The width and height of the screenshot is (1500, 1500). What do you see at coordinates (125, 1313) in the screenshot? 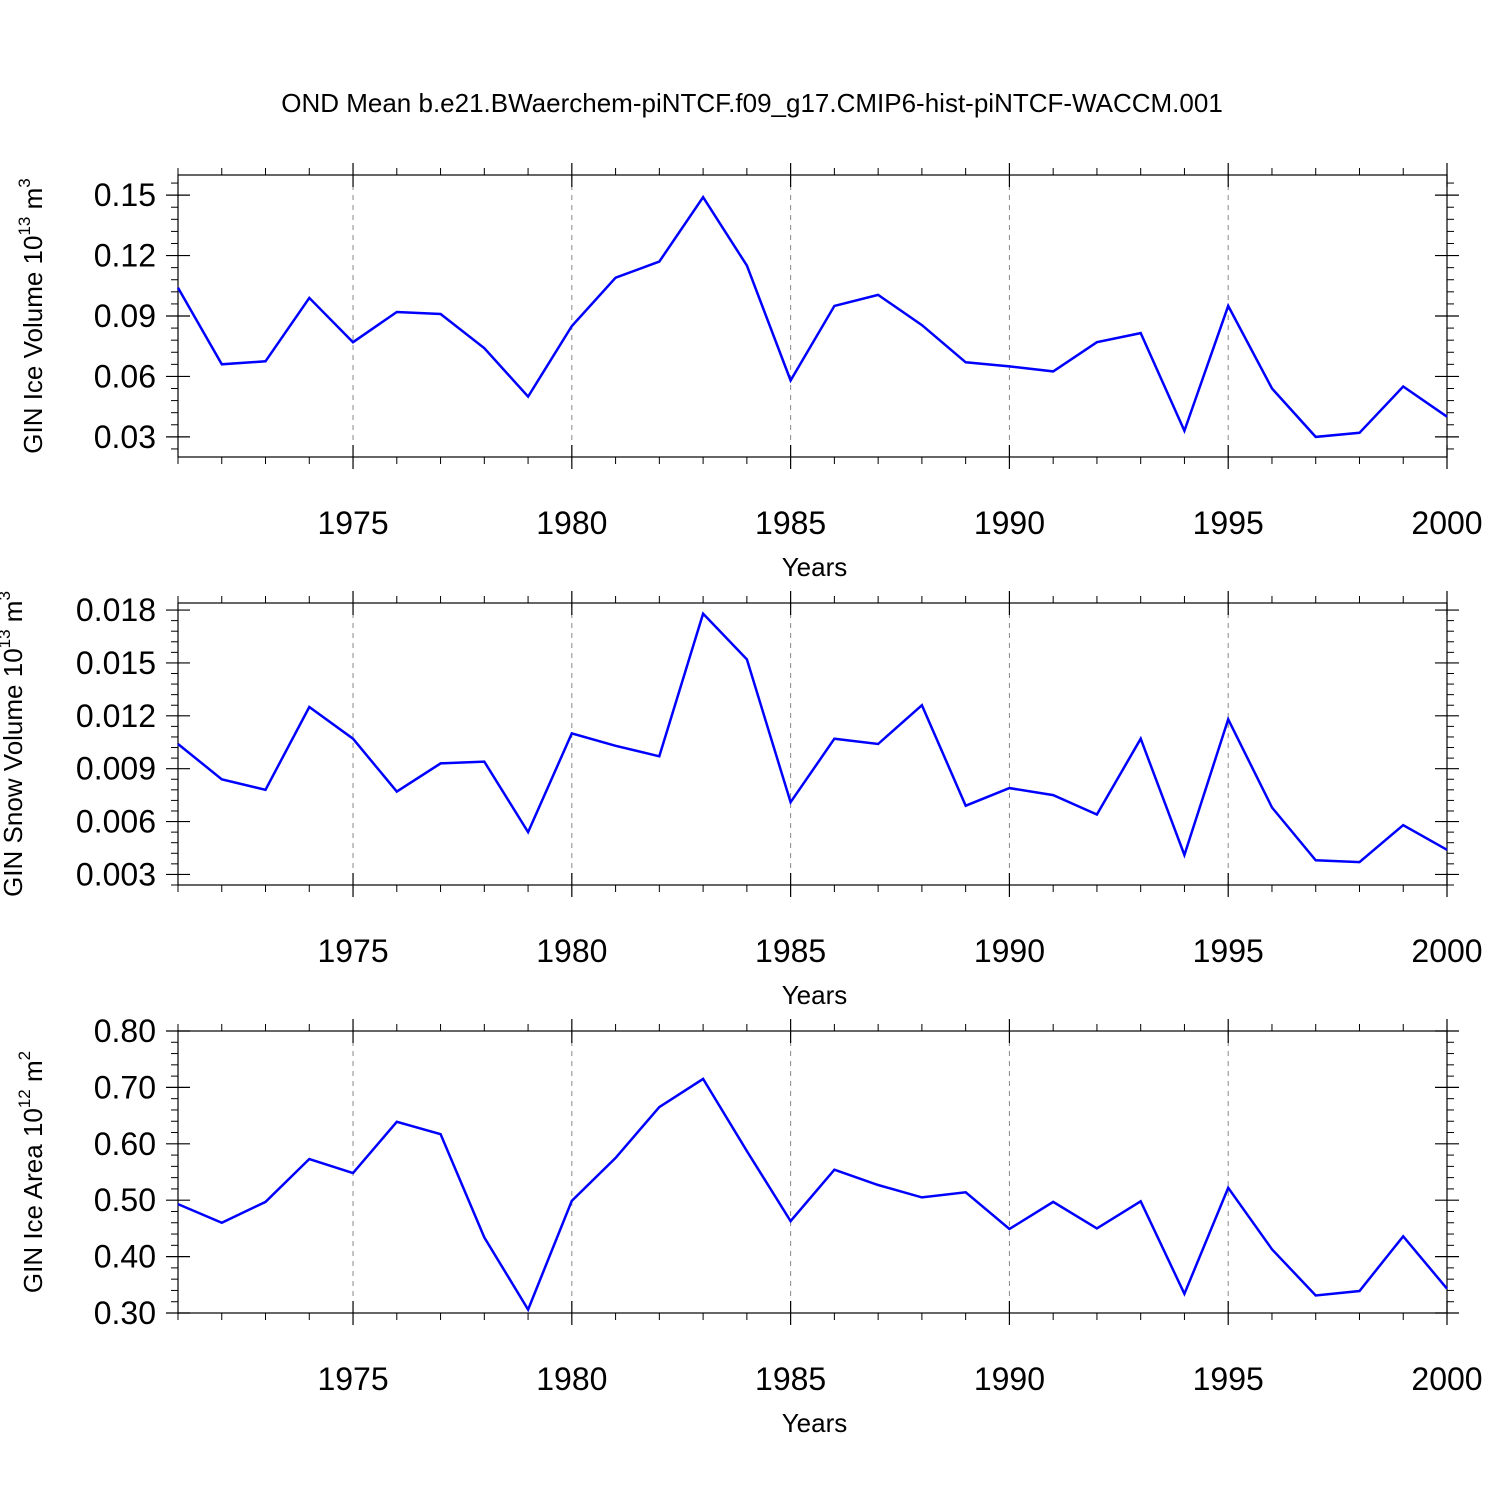
I see `y-tick-label: 0.30` at bounding box center [125, 1313].